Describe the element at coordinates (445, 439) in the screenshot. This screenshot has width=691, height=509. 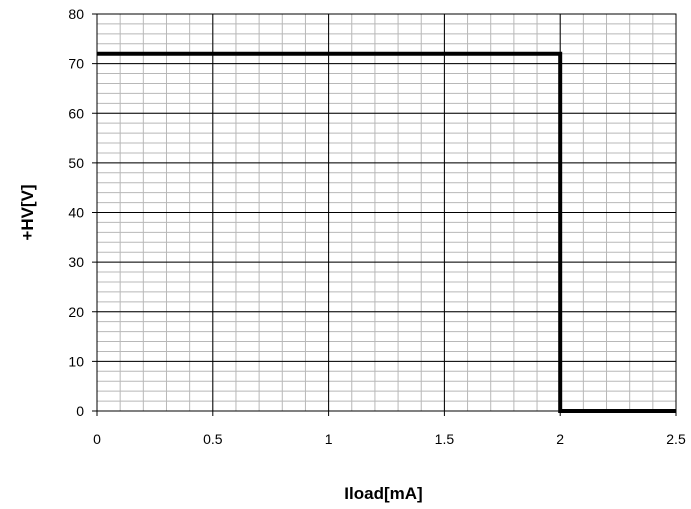
I see `x-tick-label: 1.5` at that location.